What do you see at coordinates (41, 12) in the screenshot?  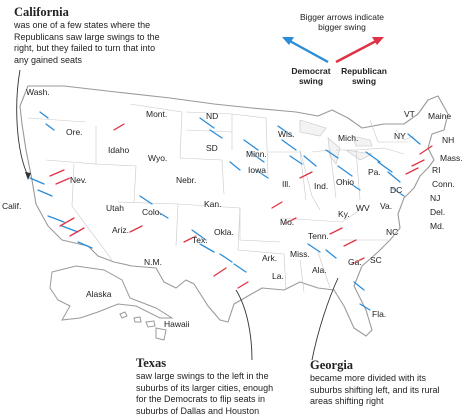 I see `california-title: California` at bounding box center [41, 12].